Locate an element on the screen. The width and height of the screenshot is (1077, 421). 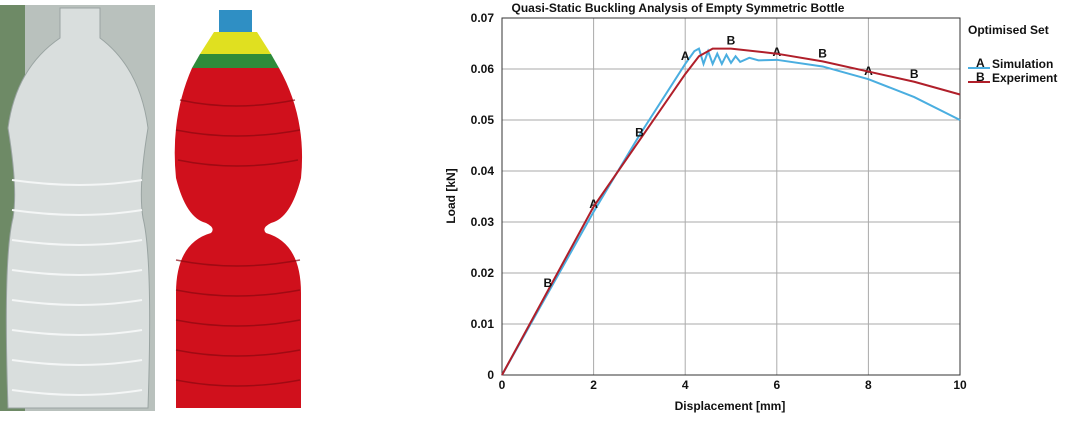
legend-title: Optimised Set is located at coordinates (1008, 30).